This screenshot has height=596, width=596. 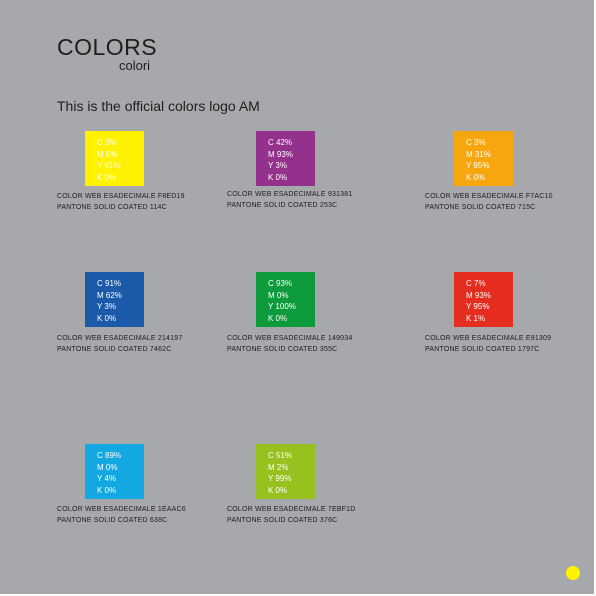 I want to click on web-hex-label: COLOR WEB ESADECIMALE 1EAAC6, so click(x=121, y=509).